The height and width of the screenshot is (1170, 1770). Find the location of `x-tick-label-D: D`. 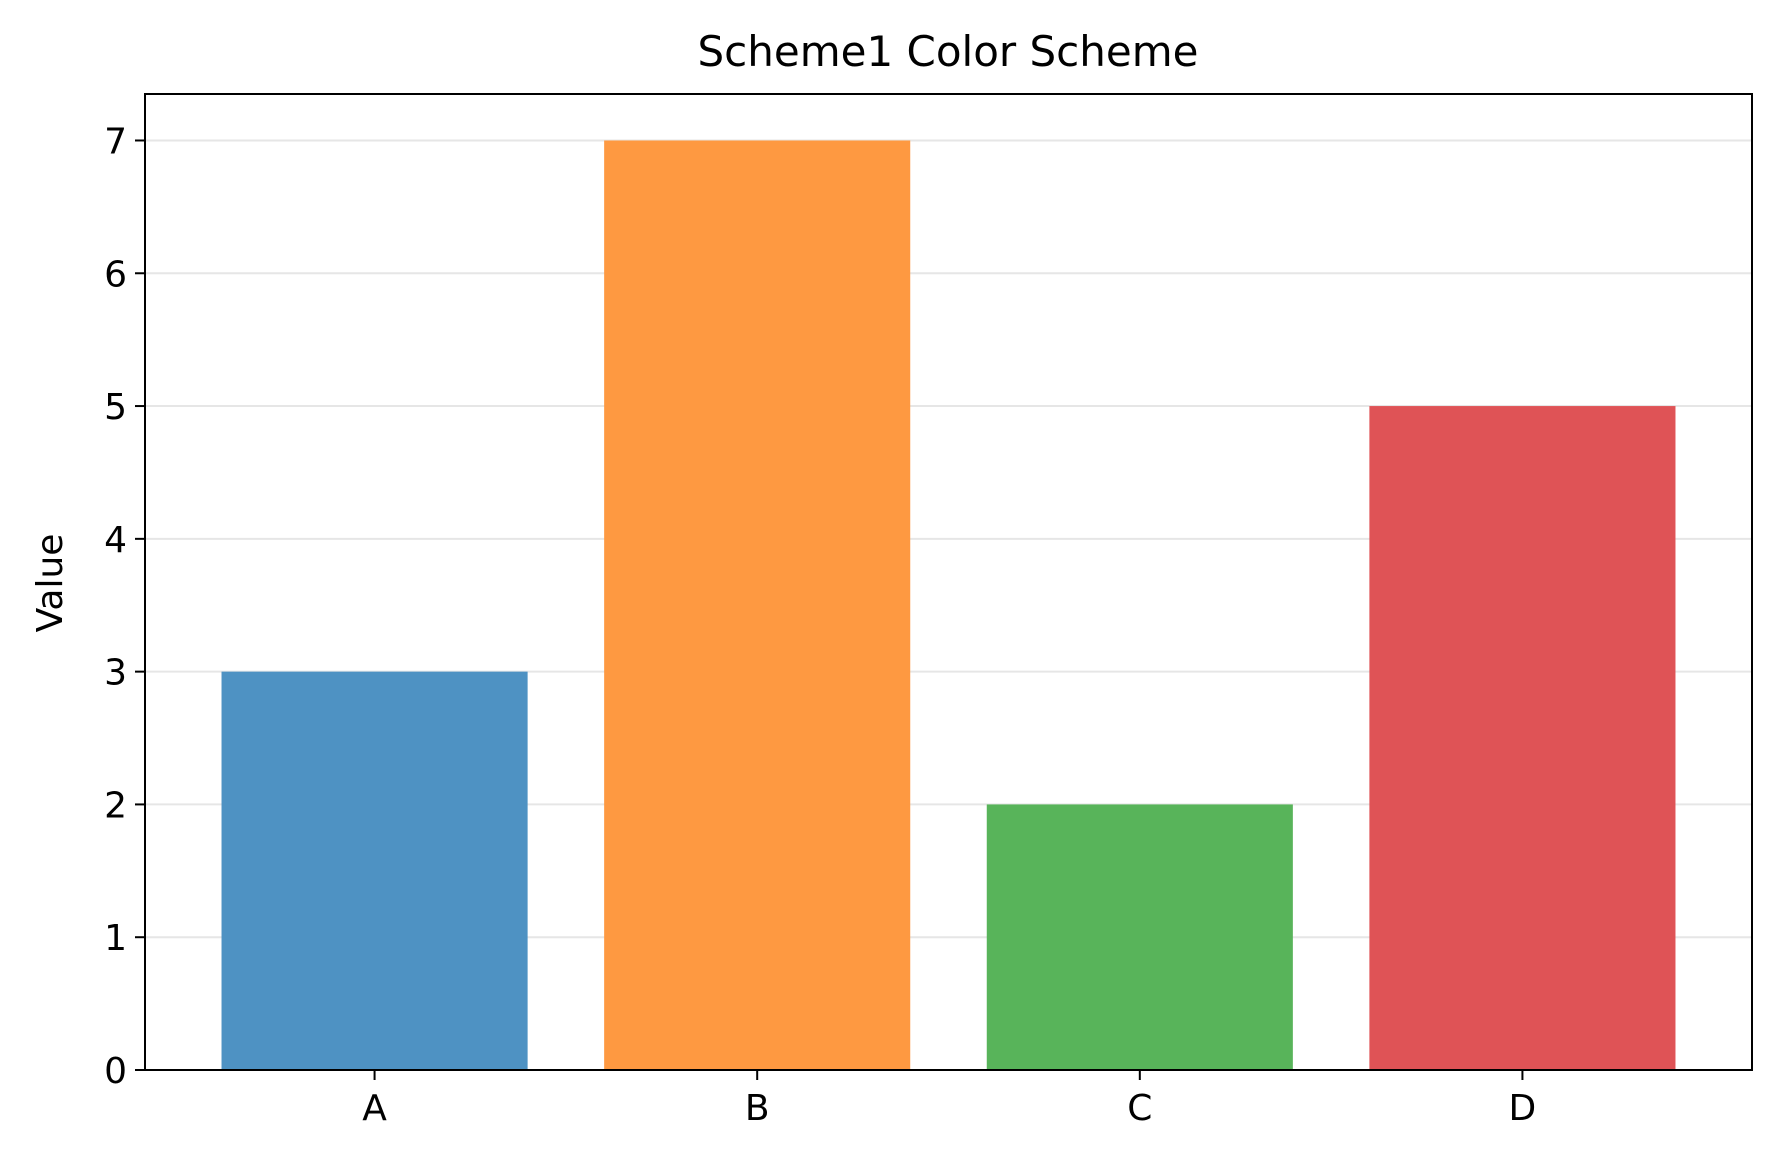

x-tick-label-D: D is located at coordinates (1523, 1108).